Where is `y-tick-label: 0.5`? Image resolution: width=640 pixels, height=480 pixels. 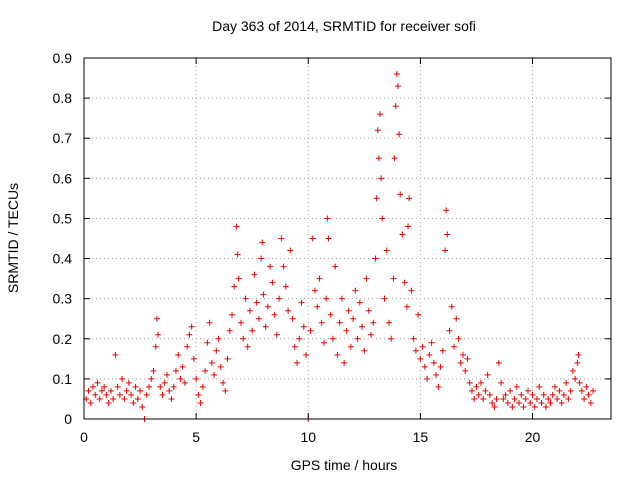
y-tick-label: 0.5 is located at coordinates (63, 218).